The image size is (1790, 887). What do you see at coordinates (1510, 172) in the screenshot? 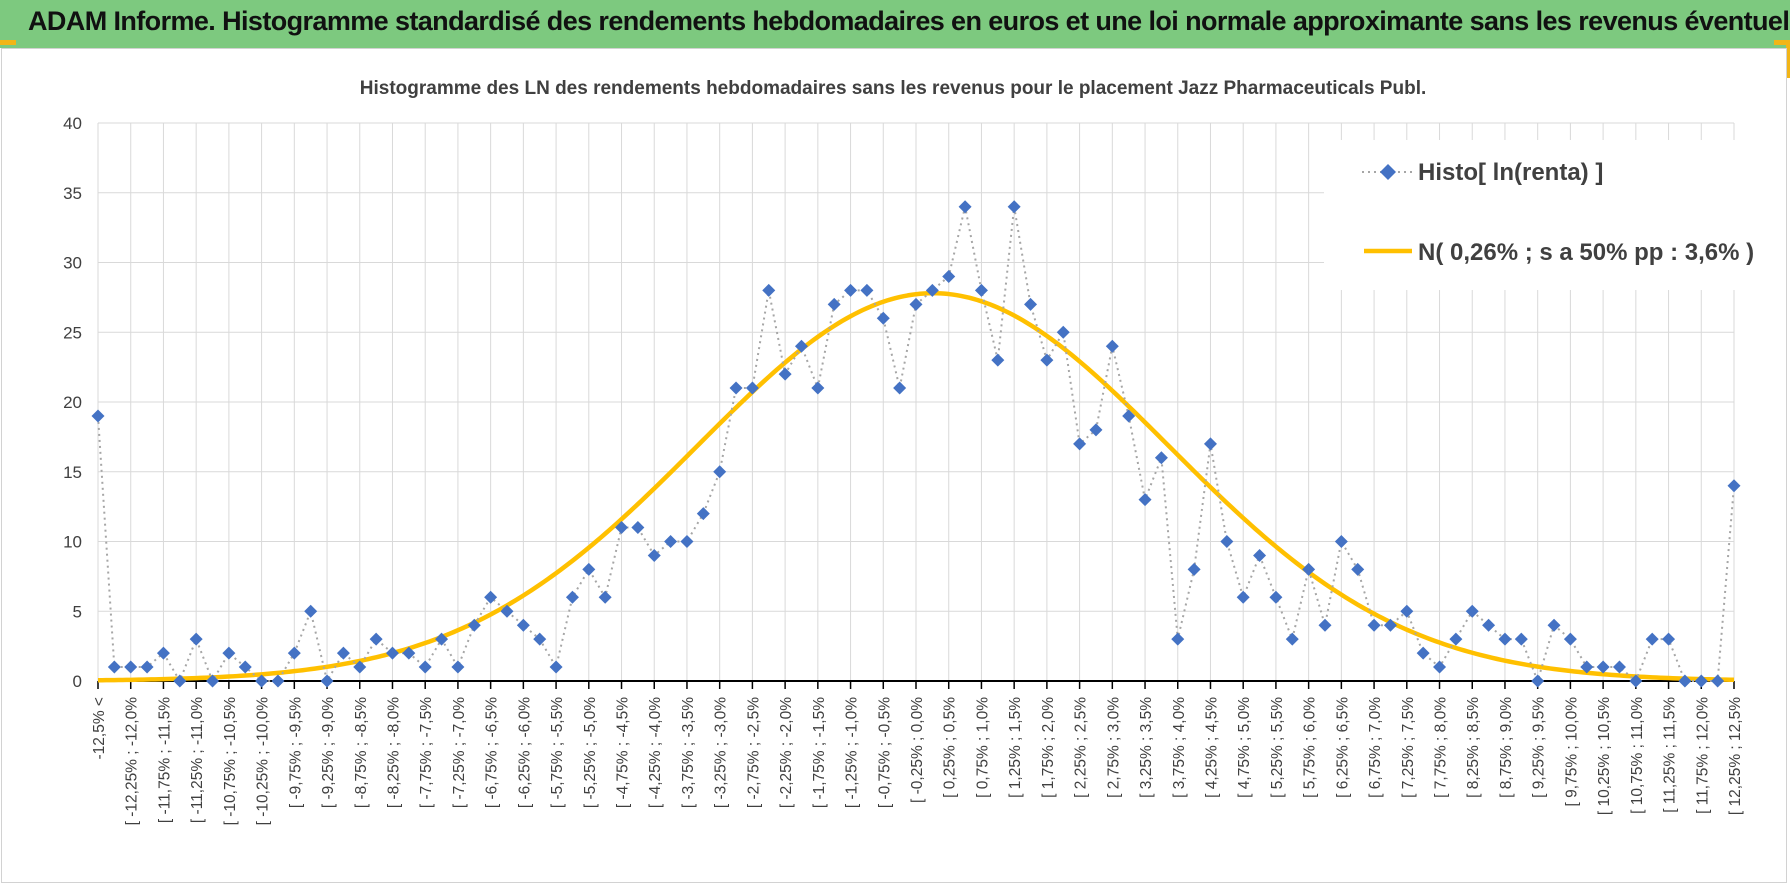
I see `legend-label-histo: Histo[ ln(renta) ]` at bounding box center [1510, 172].